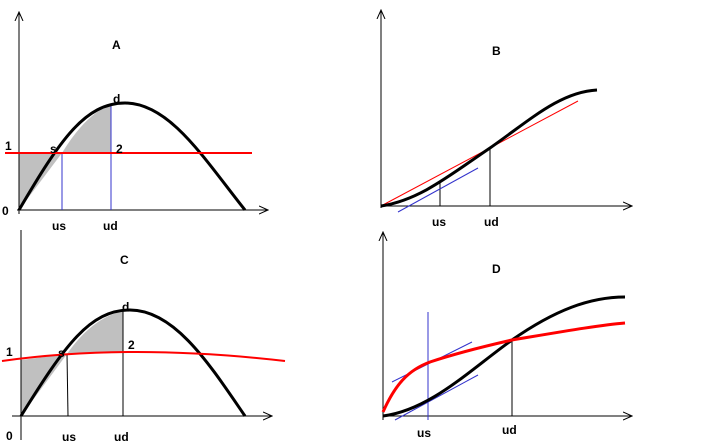 This screenshot has height=448, width=719. Describe the element at coordinates (496, 269) in the screenshot. I see `panel-title: D` at that location.